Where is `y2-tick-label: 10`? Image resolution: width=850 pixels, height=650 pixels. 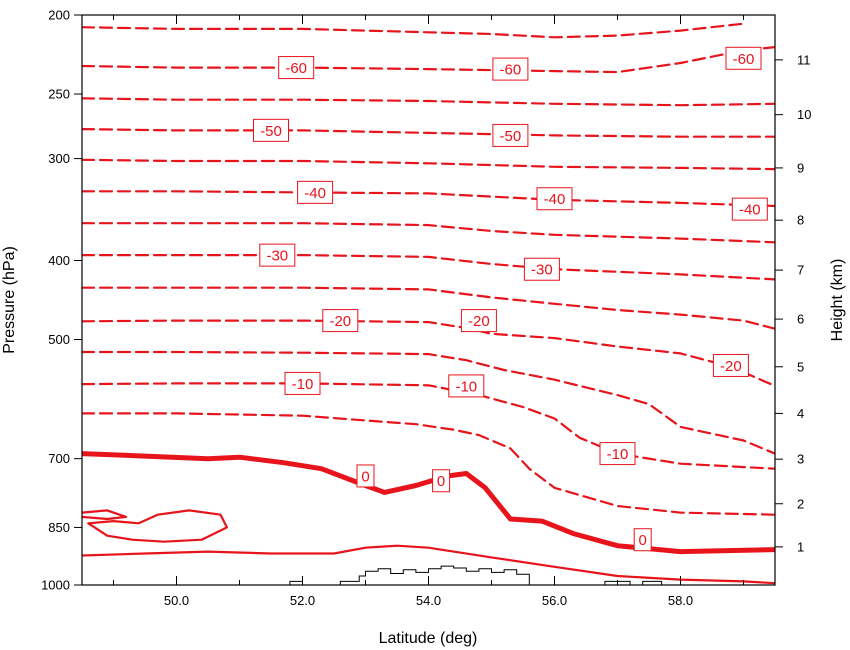 y2-tick-label: 10 is located at coordinates (804, 114).